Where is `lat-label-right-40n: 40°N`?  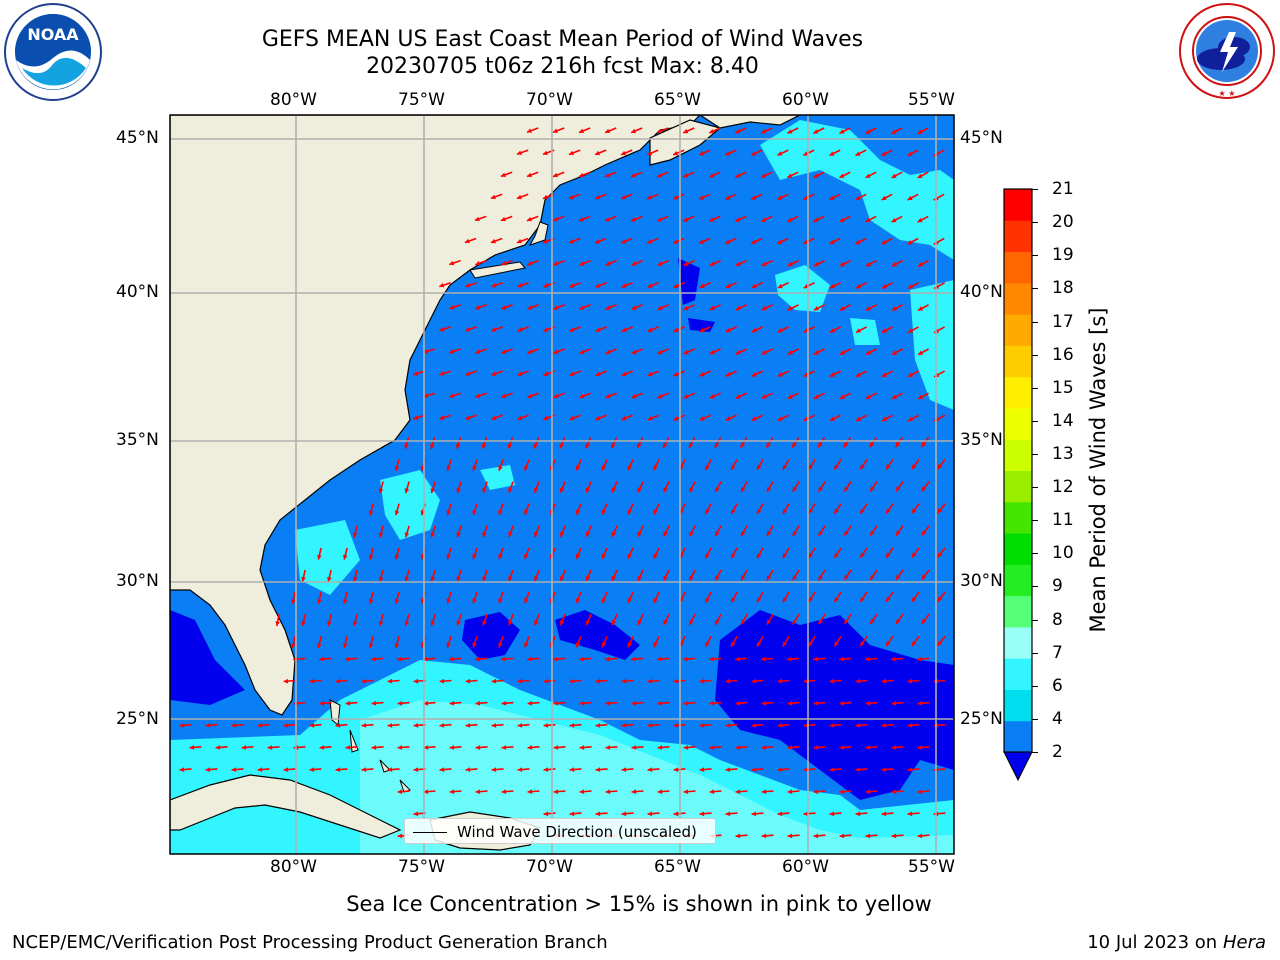
lat-label-right-40n: 40°N is located at coordinates (981, 292).